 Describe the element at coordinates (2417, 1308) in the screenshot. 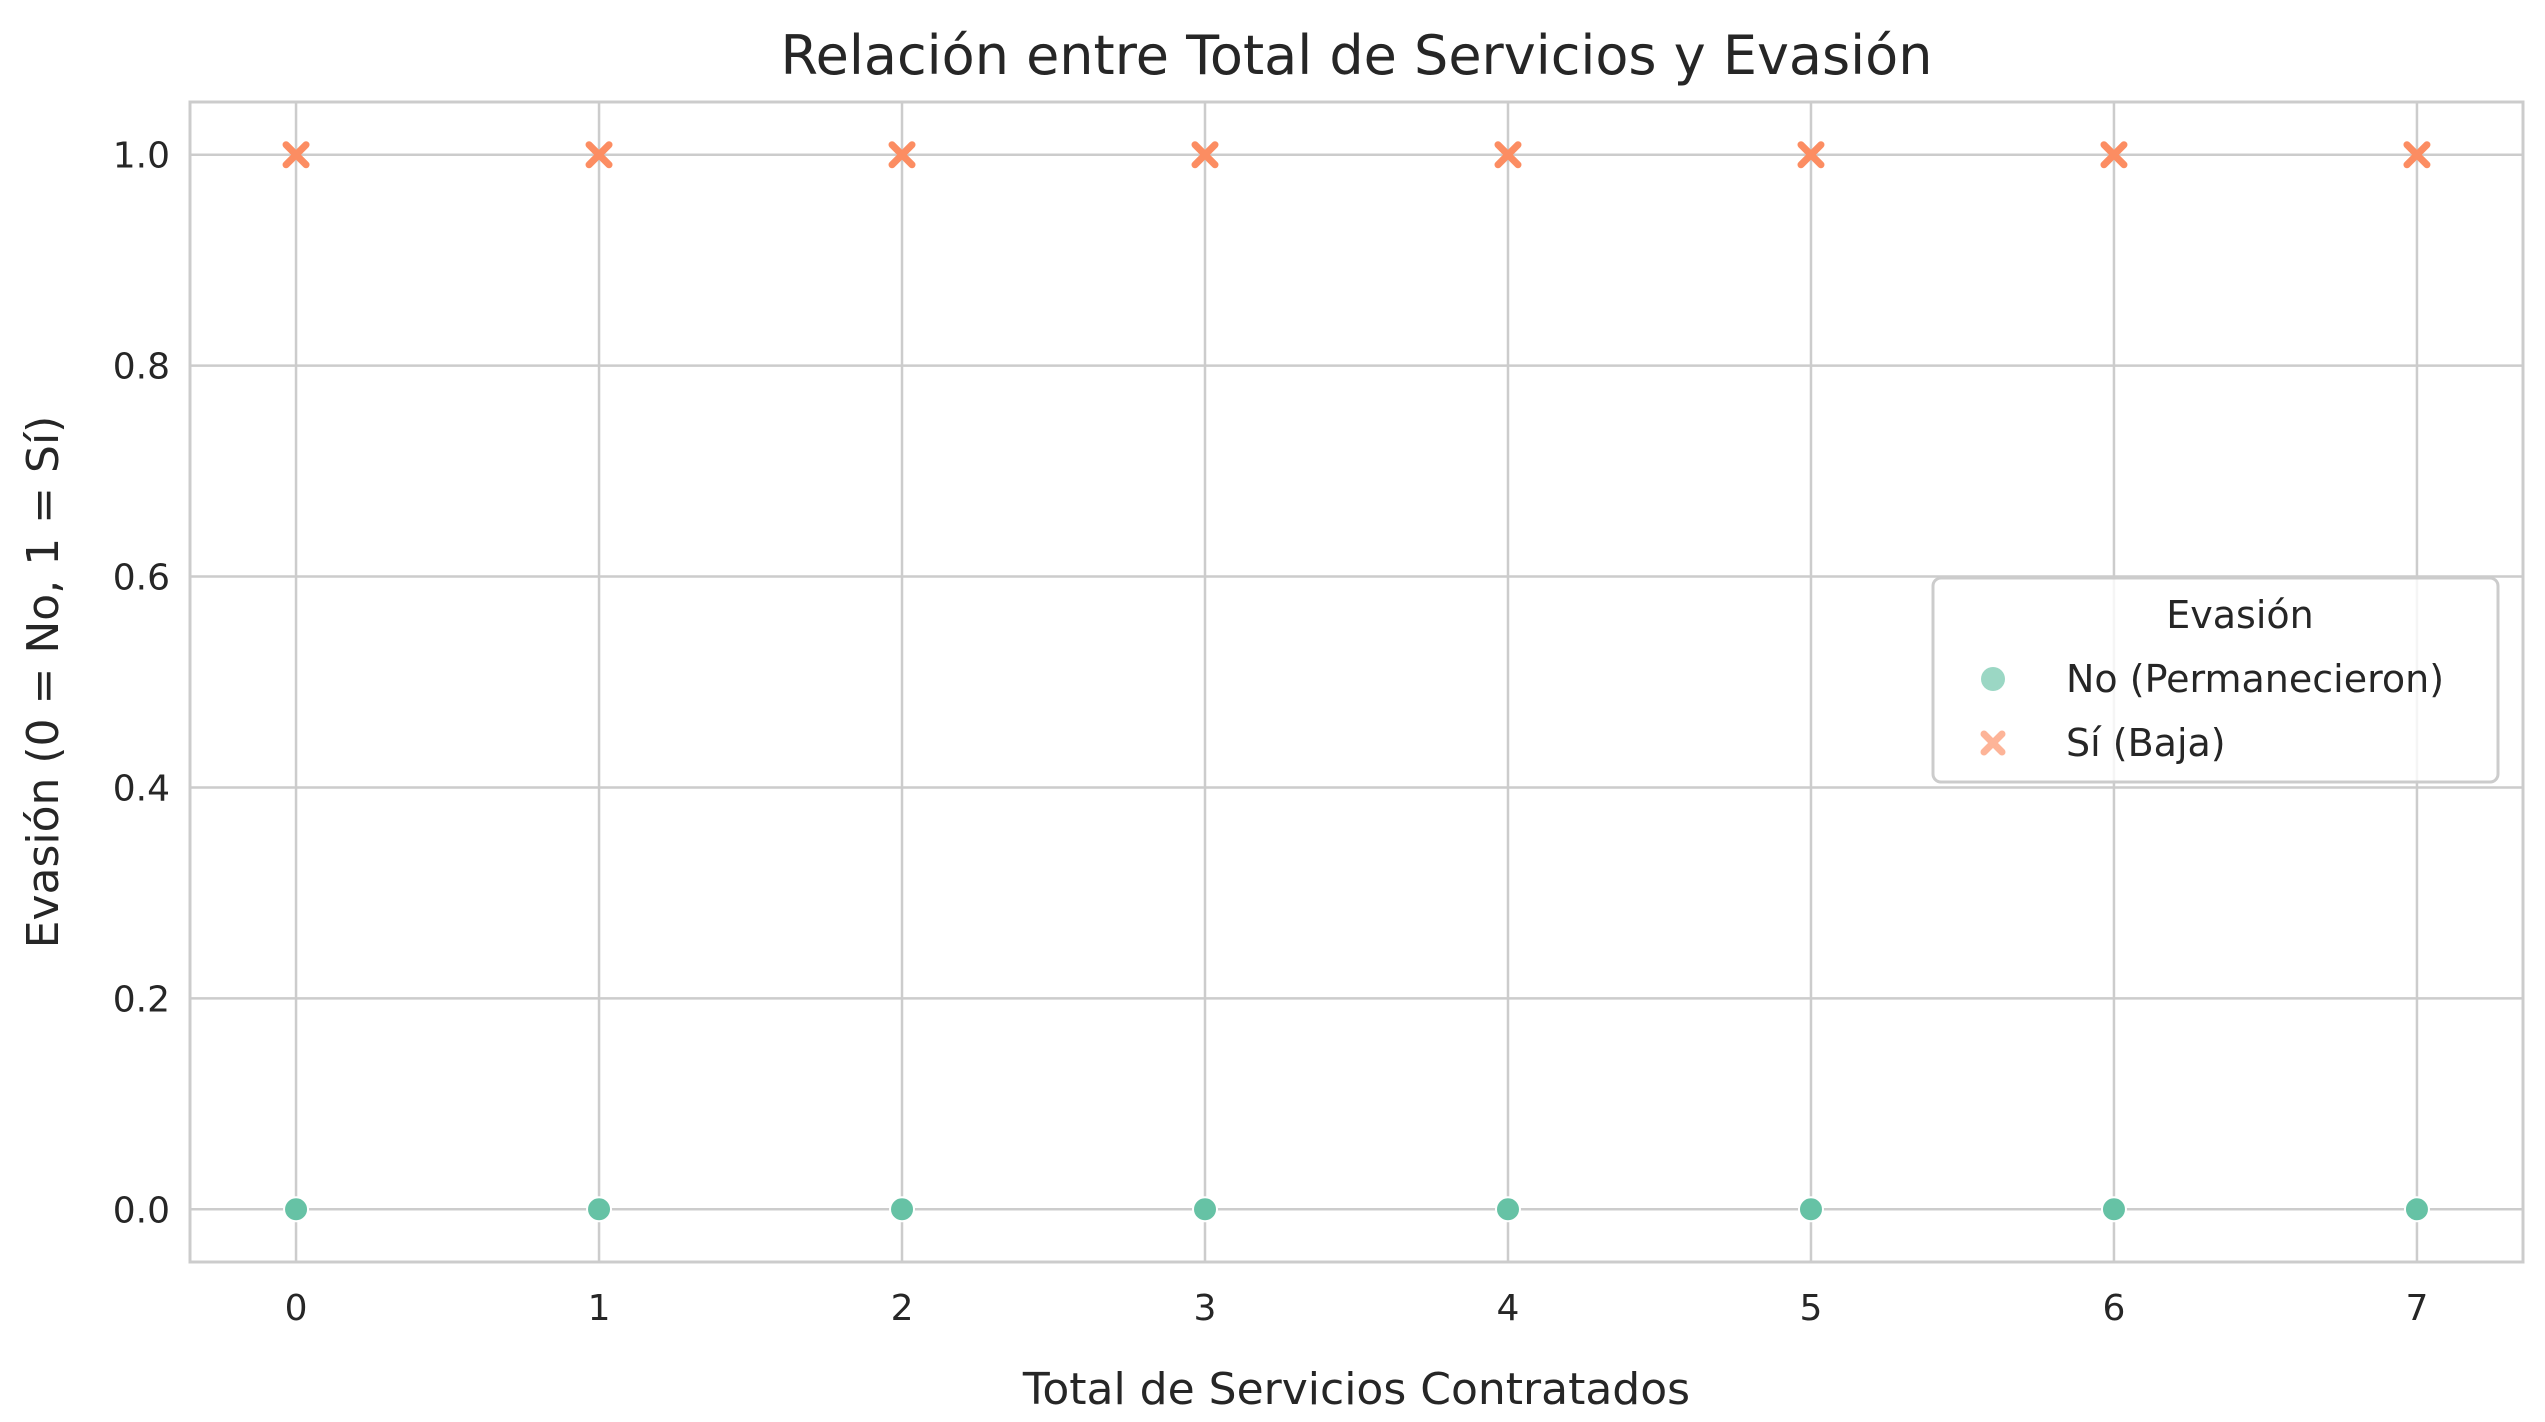

I see `x-tick-label: 7` at that location.